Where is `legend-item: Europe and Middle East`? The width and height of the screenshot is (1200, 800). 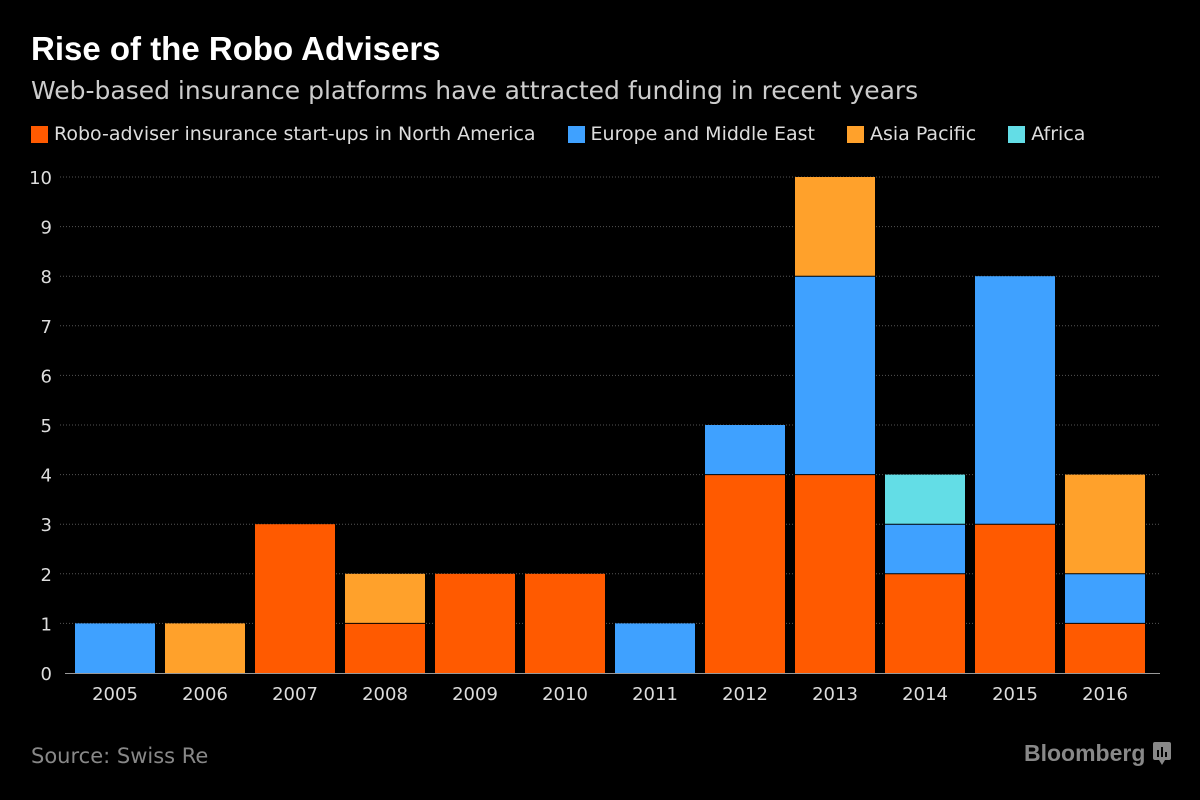 legend-item: Europe and Middle East is located at coordinates (691, 134).